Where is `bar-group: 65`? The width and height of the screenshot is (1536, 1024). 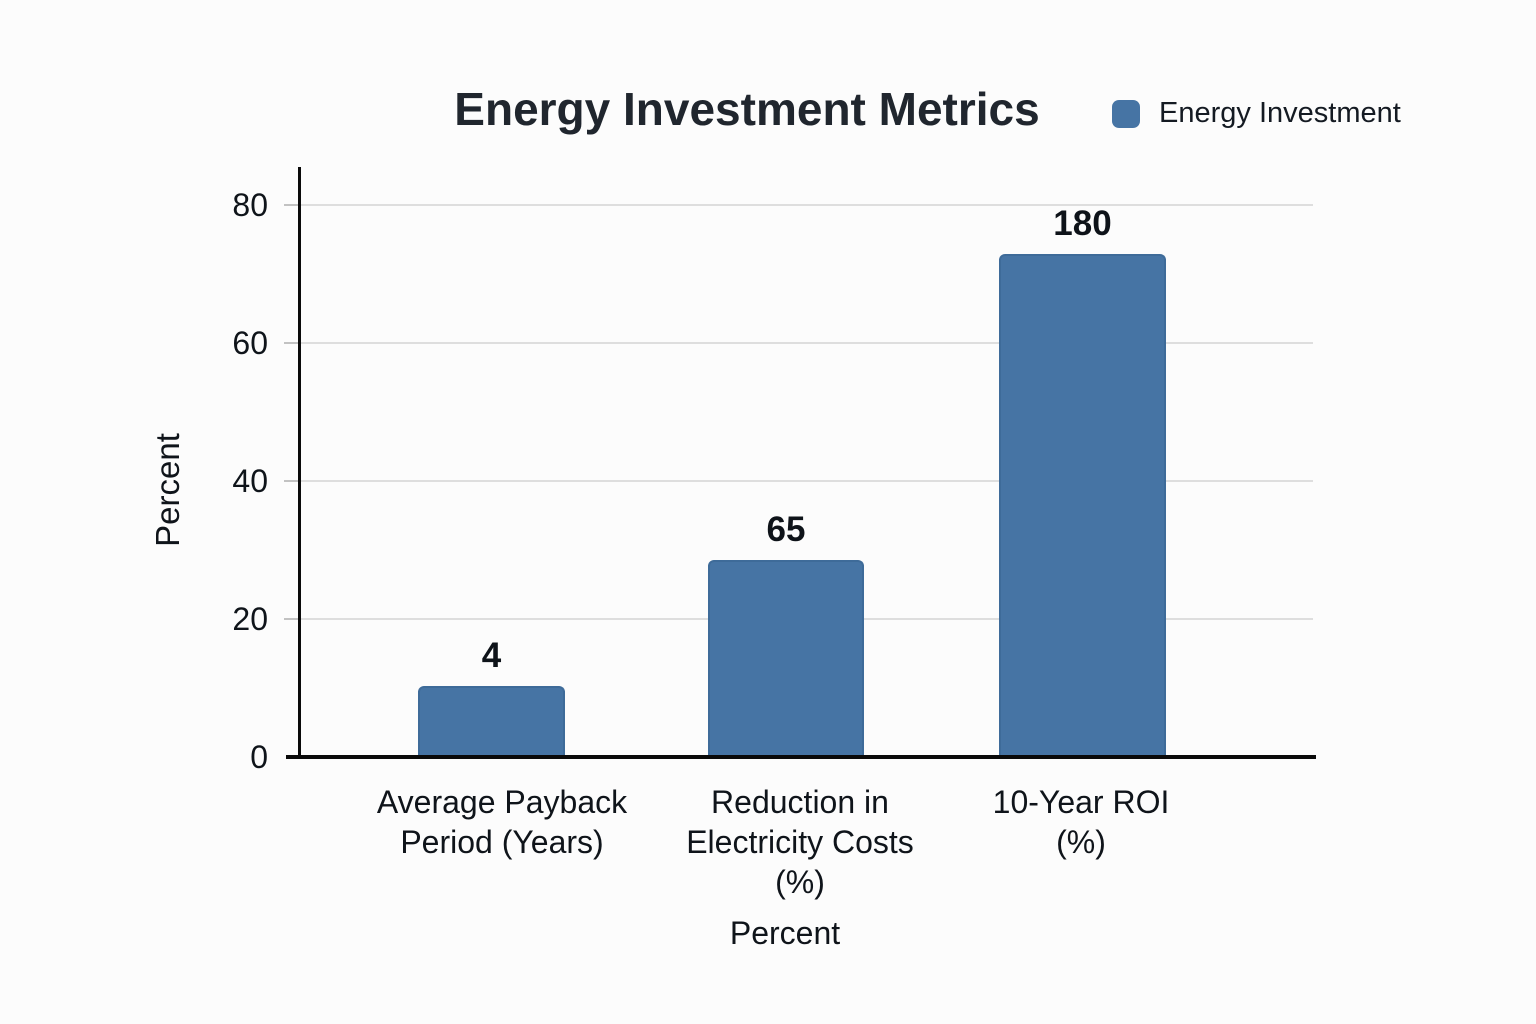
bar-group: 65 is located at coordinates (786, 632).